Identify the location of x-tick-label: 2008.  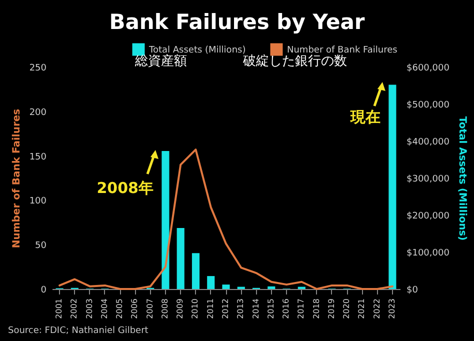
(165, 308).